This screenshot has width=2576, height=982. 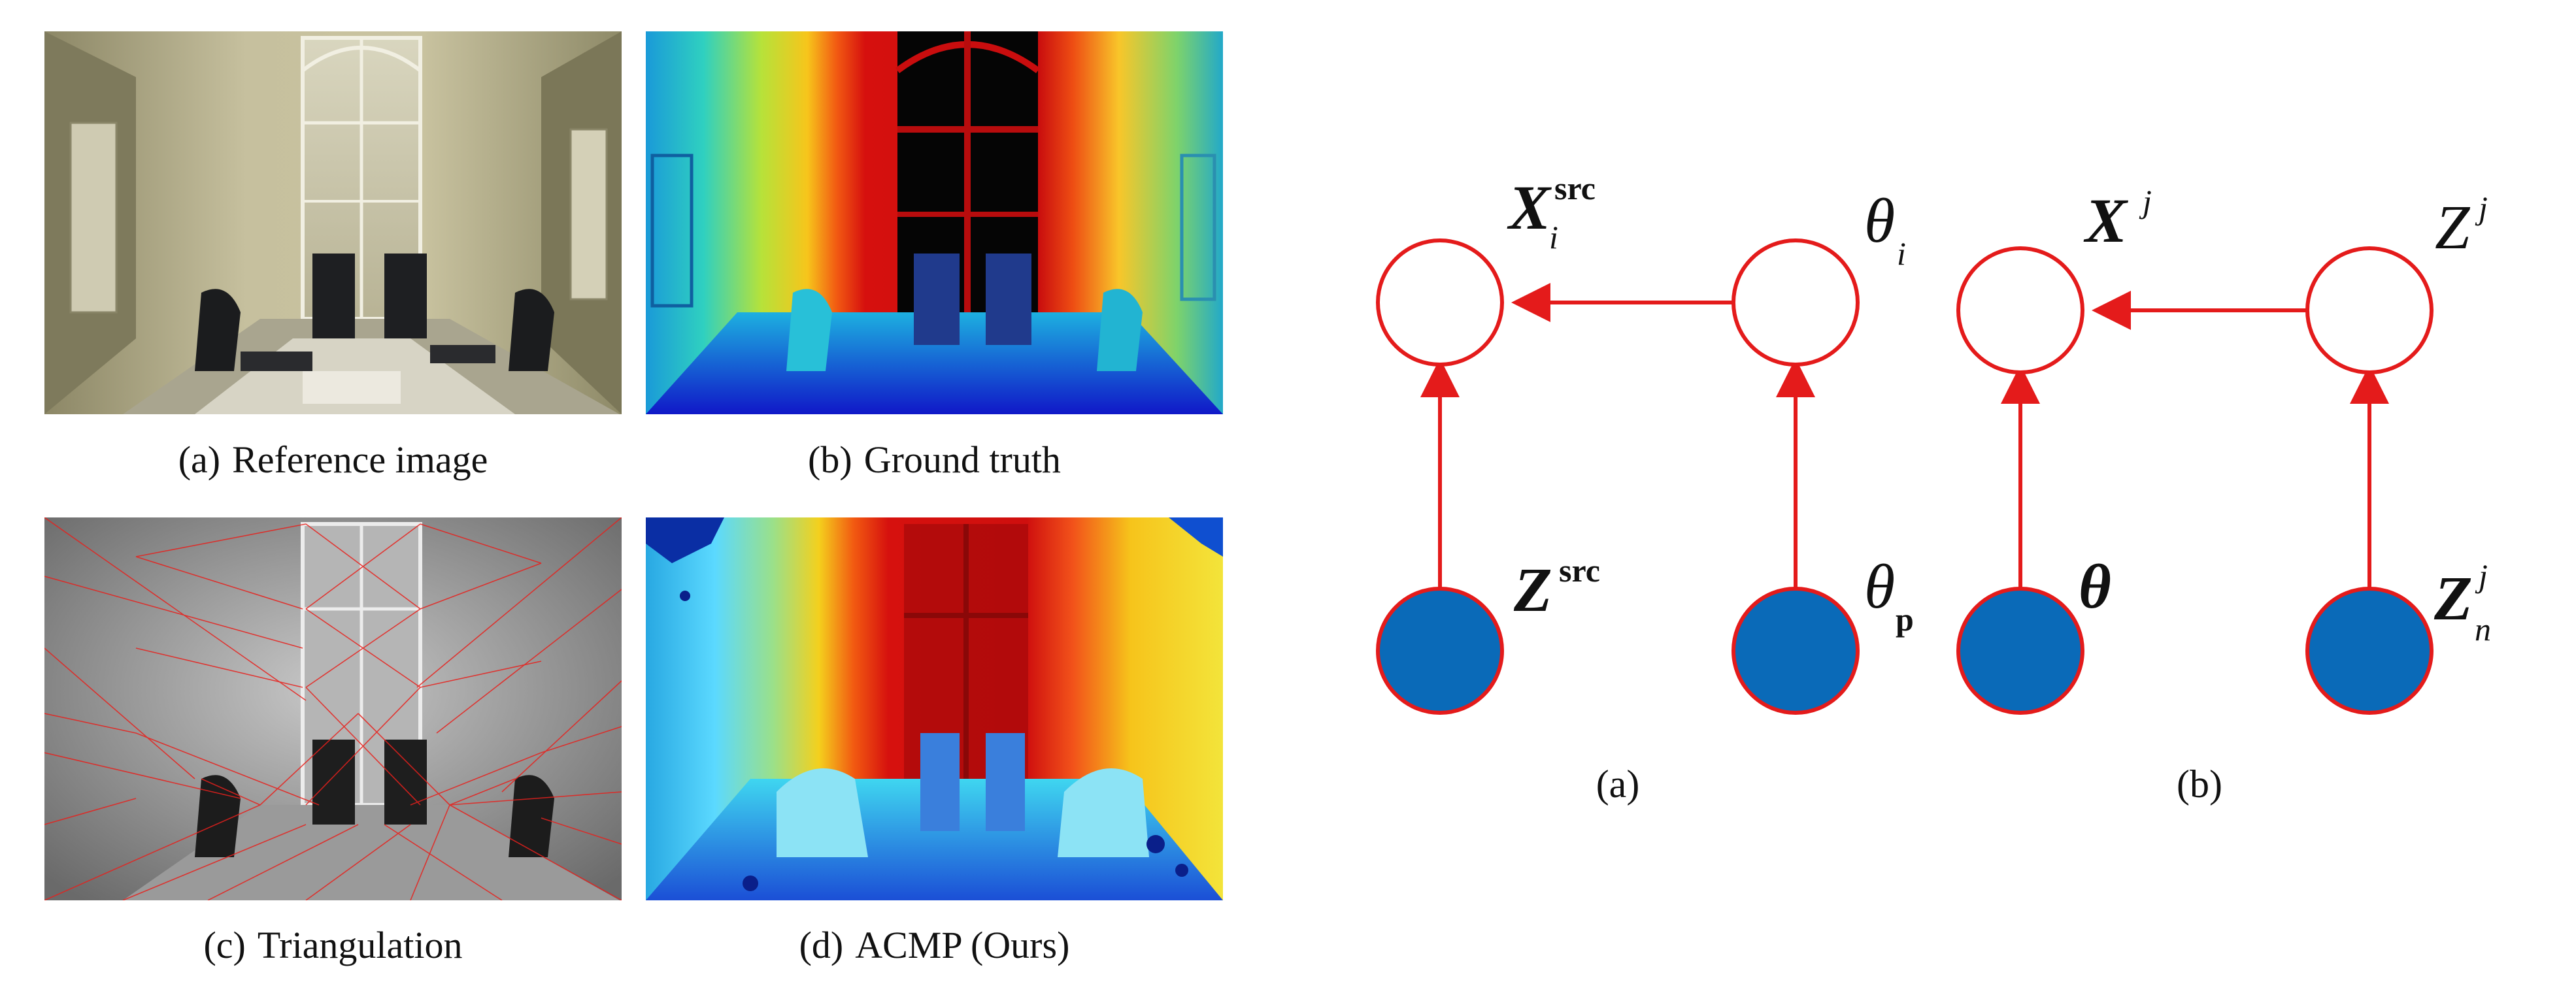 What do you see at coordinates (935, 222) in the screenshot?
I see `ground-truth-depth-map` at bounding box center [935, 222].